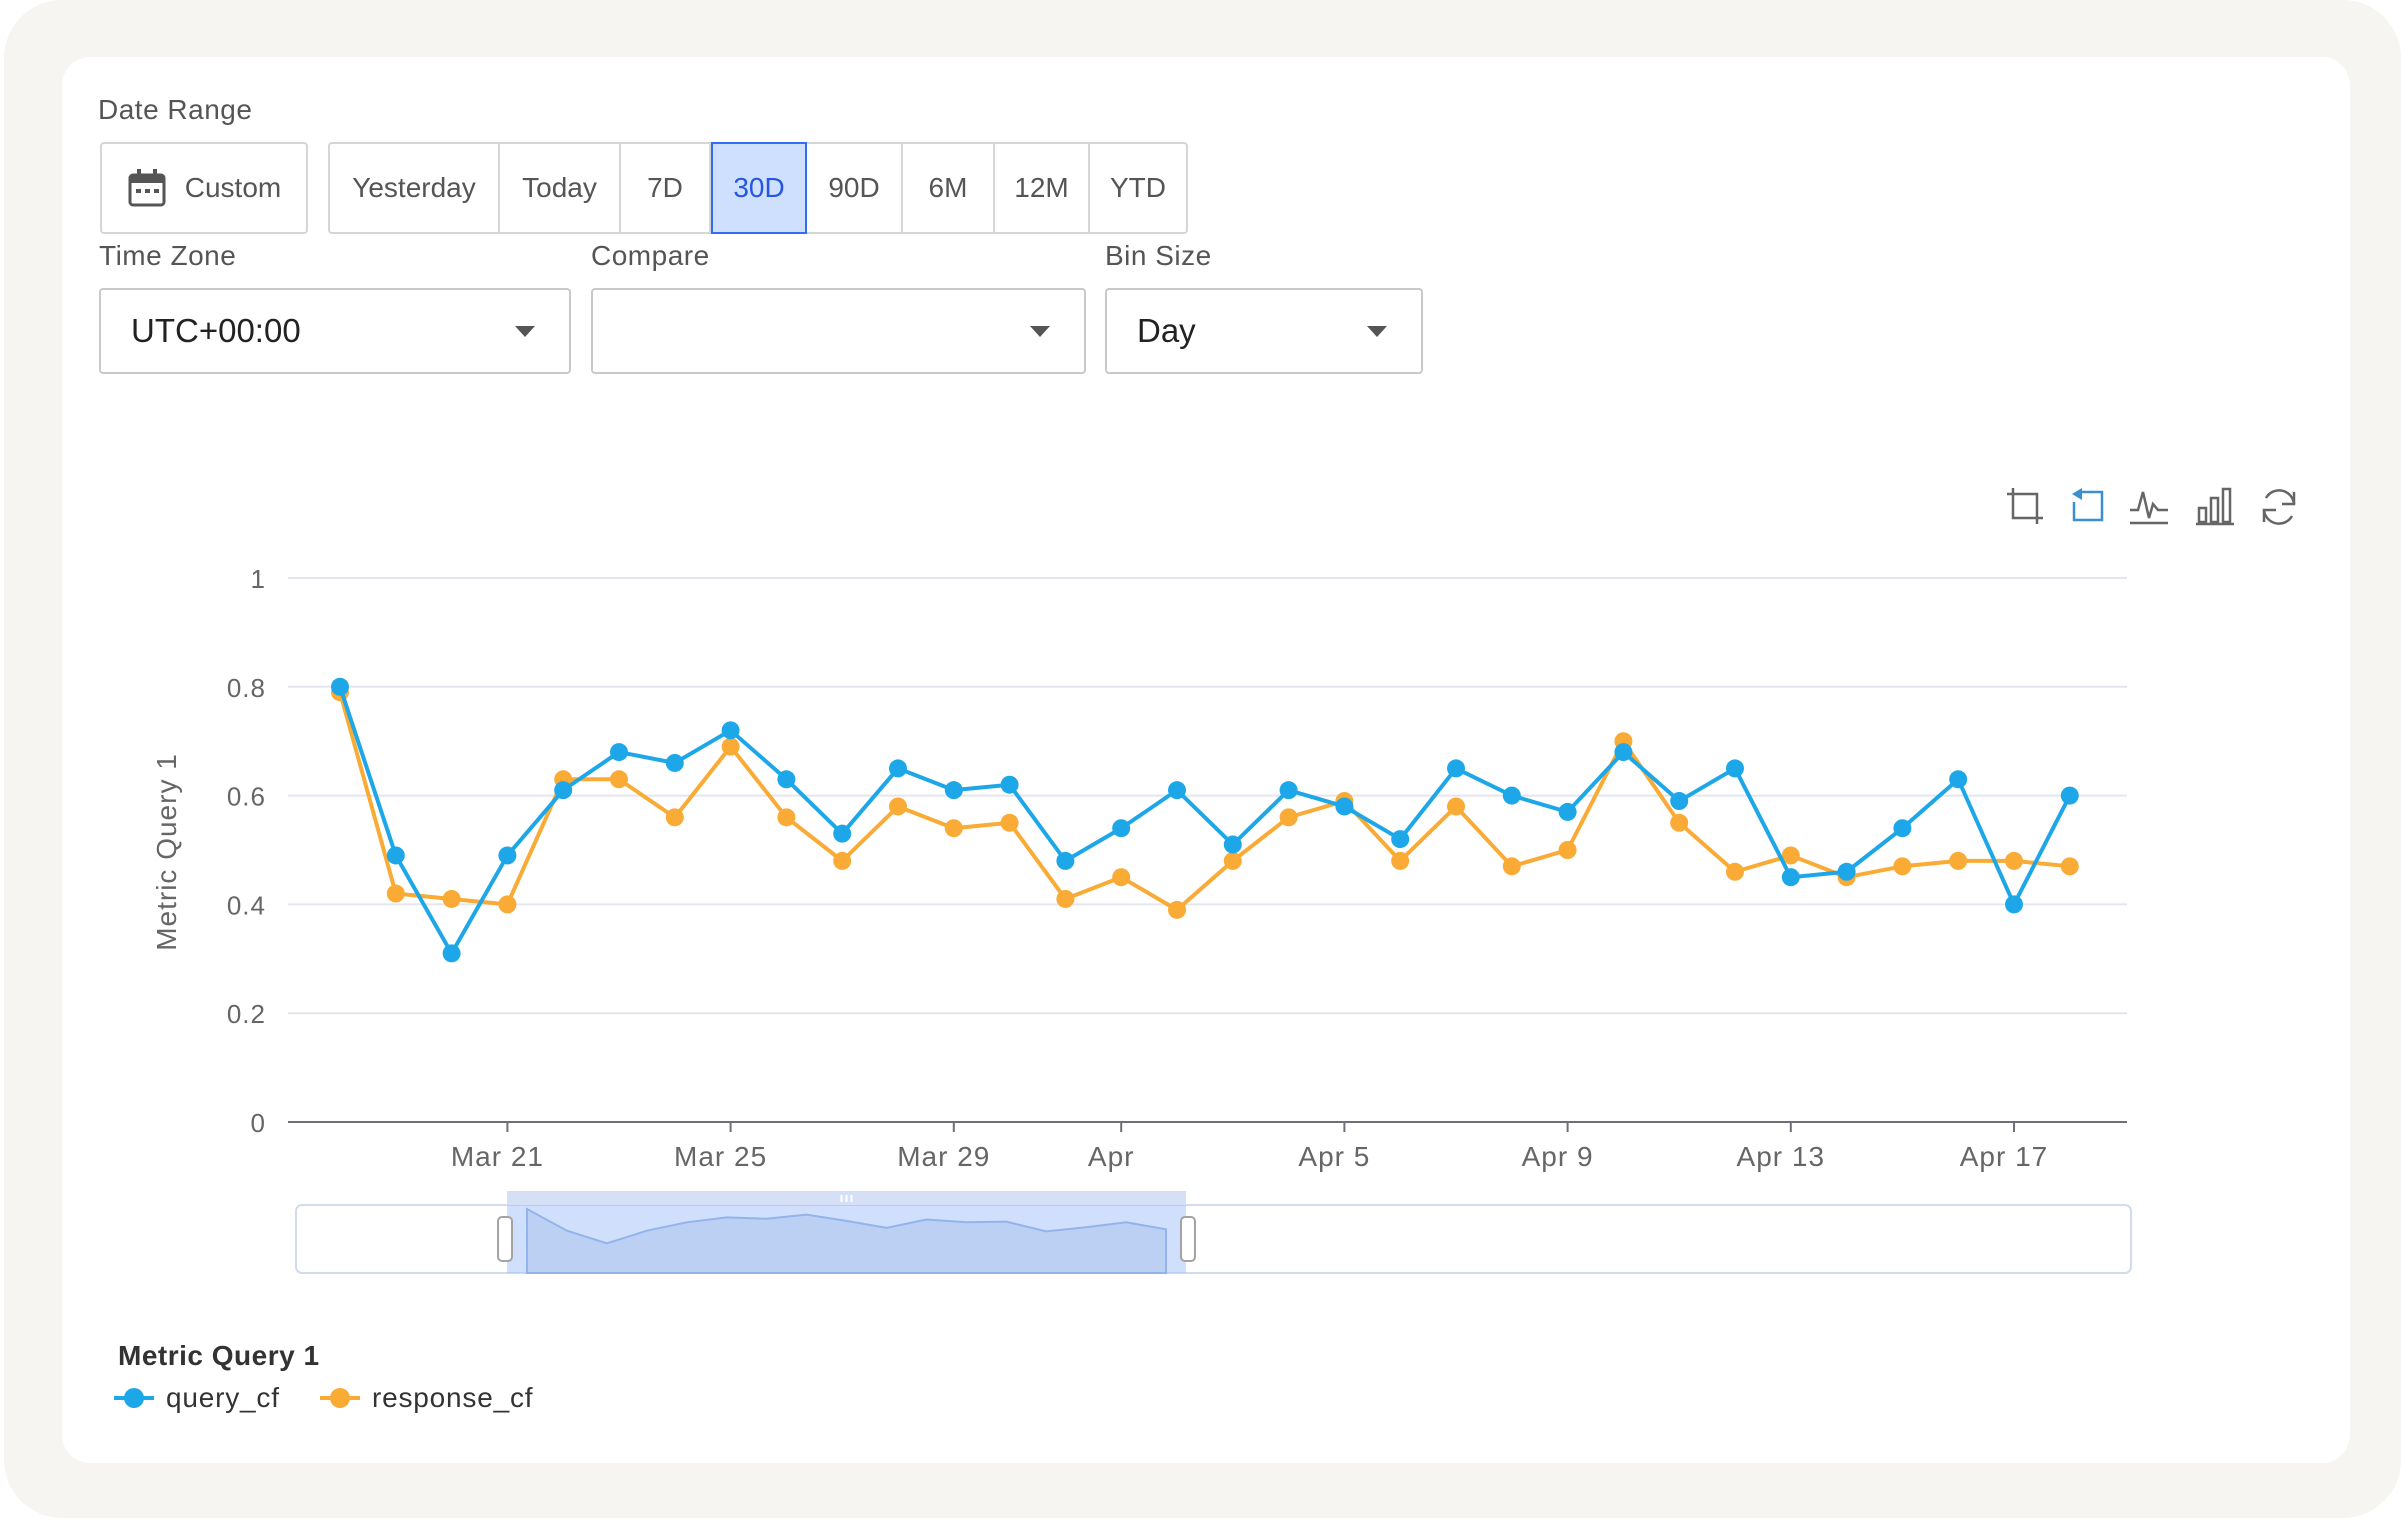 Image resolution: width=2401 pixels, height=1522 pixels. Describe the element at coordinates (949, 188) in the screenshot. I see `preset-6m: 6M` at that location.